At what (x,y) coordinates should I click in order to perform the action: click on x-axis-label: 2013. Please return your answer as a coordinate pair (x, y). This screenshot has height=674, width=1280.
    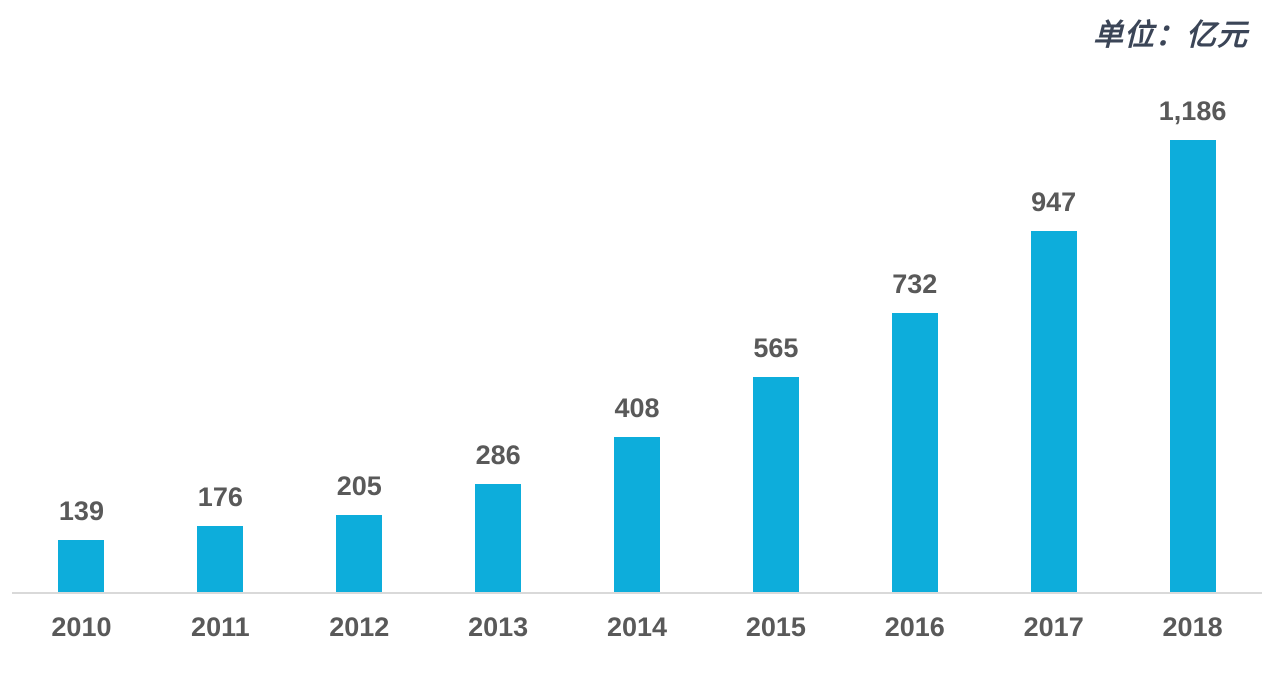
    Looking at the image, I should click on (498, 627).